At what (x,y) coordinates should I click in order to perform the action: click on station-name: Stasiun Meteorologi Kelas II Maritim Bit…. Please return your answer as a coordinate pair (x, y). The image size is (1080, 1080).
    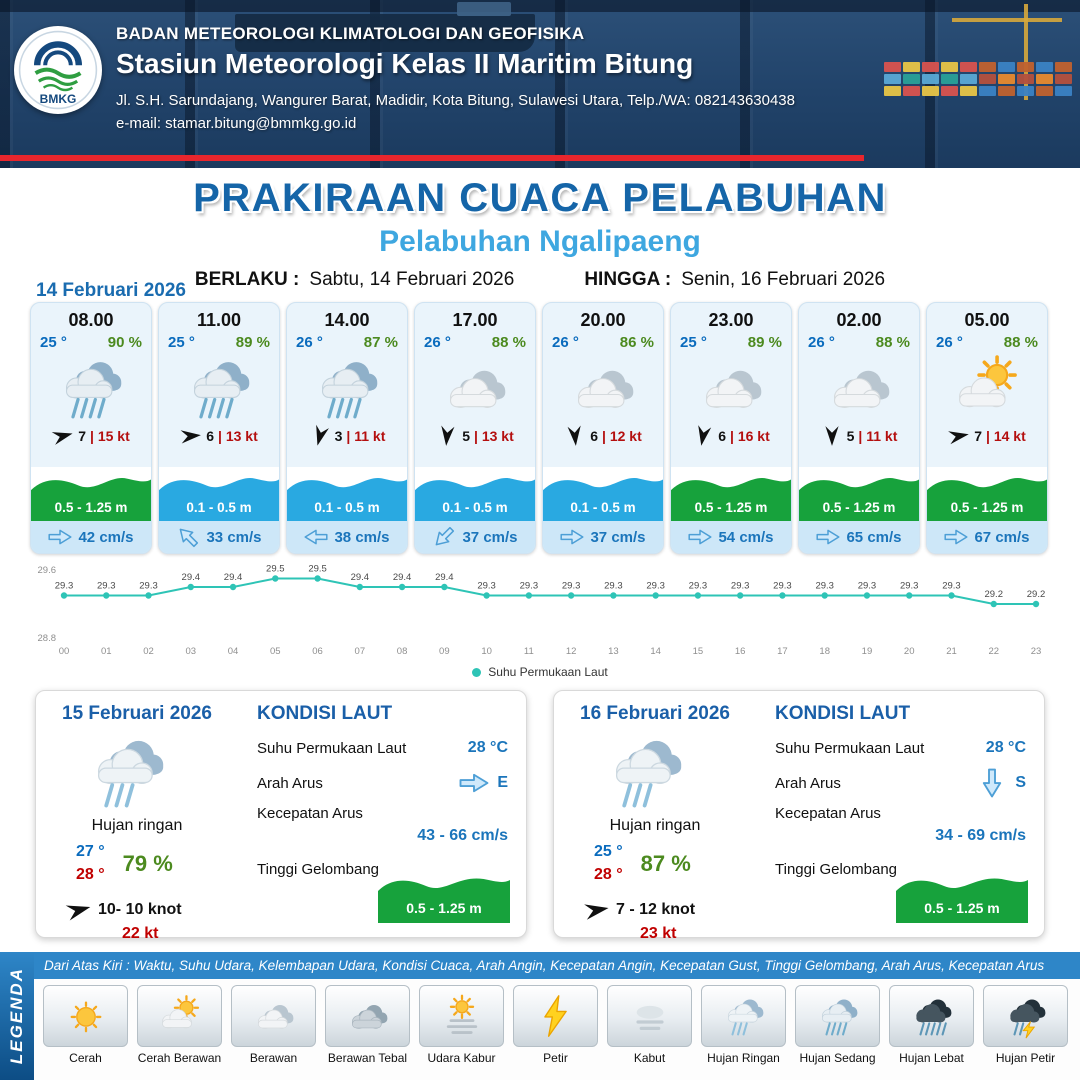
    Looking at the image, I should click on (405, 63).